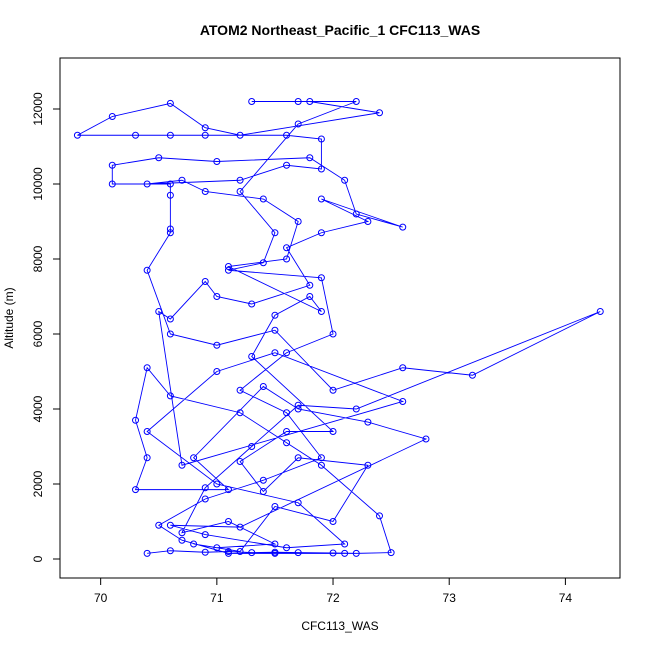 The width and height of the screenshot is (650, 650). What do you see at coordinates (101, 598) in the screenshot?
I see `x-tick-label: 70` at bounding box center [101, 598].